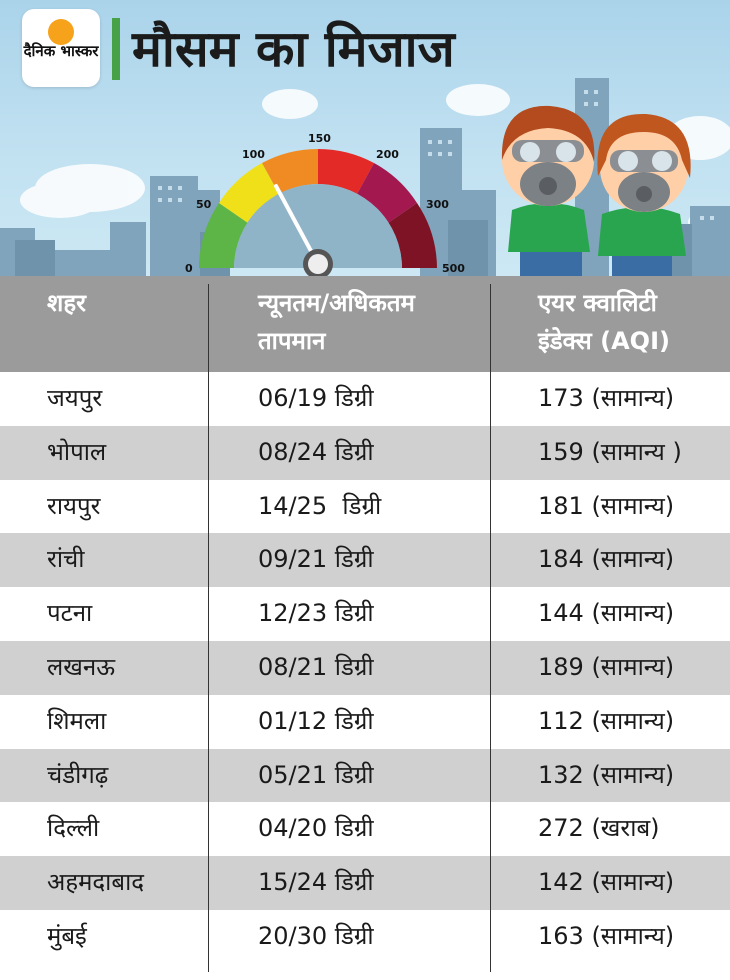  Describe the element at coordinates (293, 49) in the screenshot. I see `page-title: मौसम का मिजाज` at that location.